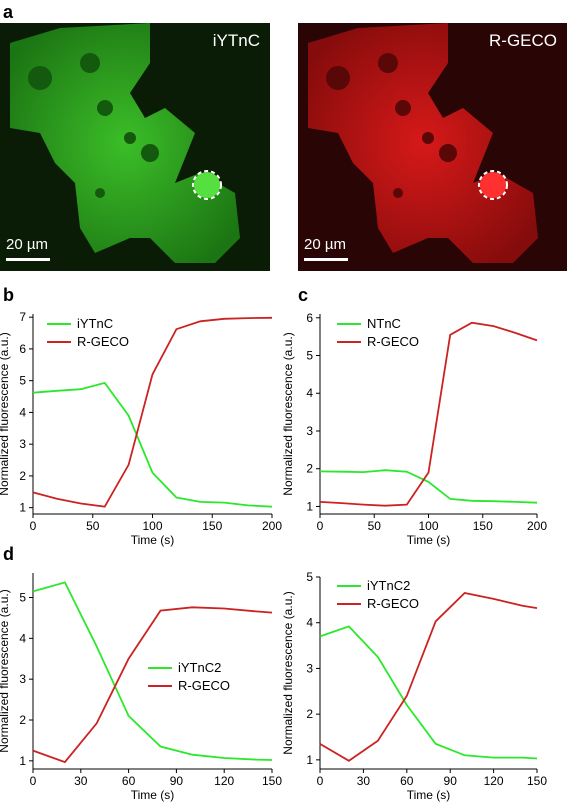  Describe the element at coordinates (384, 323) in the screenshot. I see `legend-label: NTnC` at that location.